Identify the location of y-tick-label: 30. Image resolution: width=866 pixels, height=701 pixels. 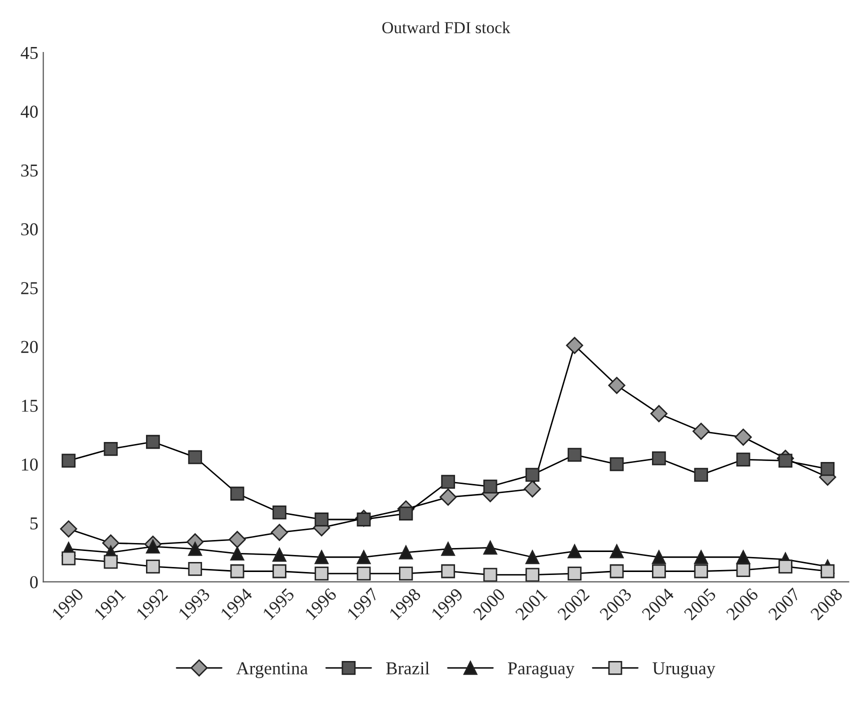
(29, 229).